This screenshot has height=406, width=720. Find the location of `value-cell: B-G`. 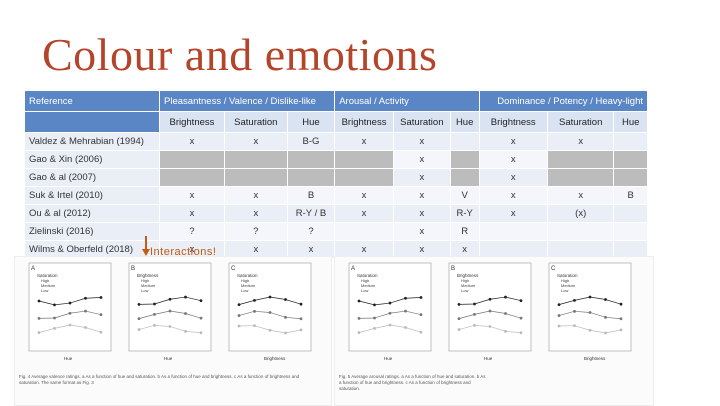

value-cell: B-G is located at coordinates (311, 141).